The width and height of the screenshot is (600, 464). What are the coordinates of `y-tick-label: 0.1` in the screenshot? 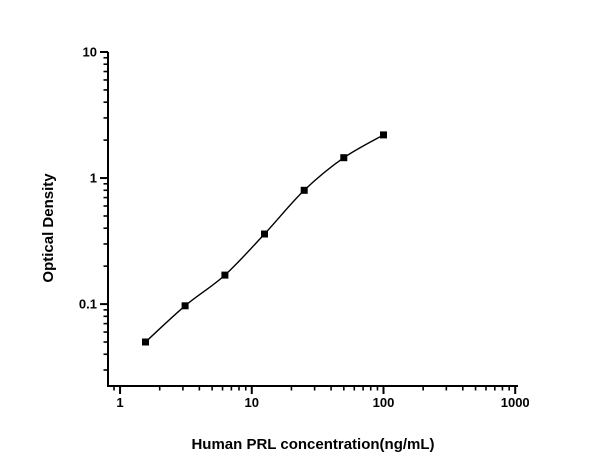 It's located at (88, 304).